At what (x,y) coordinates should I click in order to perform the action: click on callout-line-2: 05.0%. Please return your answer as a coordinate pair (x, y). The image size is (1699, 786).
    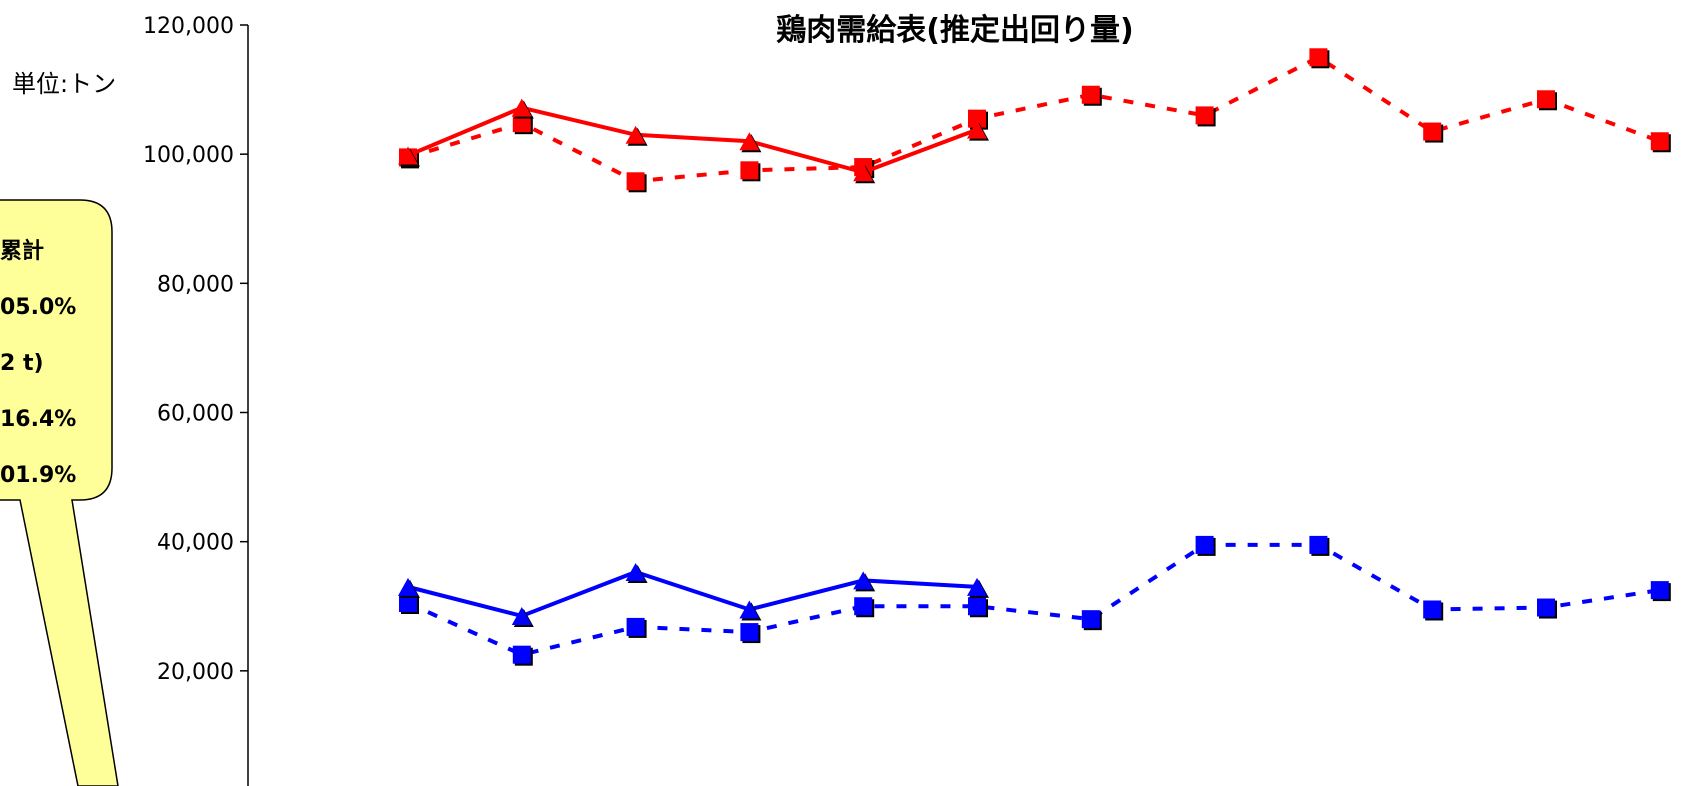
    Looking at the image, I should click on (38, 307).